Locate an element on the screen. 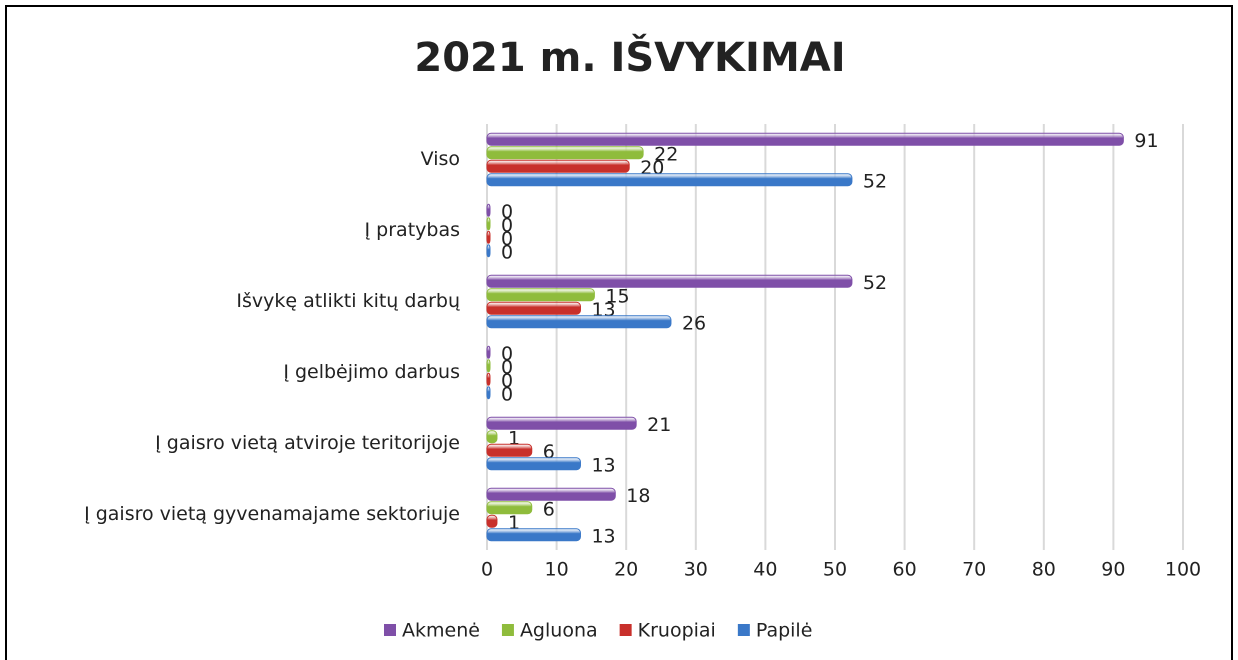  data-label: 91 is located at coordinates (1146, 141).